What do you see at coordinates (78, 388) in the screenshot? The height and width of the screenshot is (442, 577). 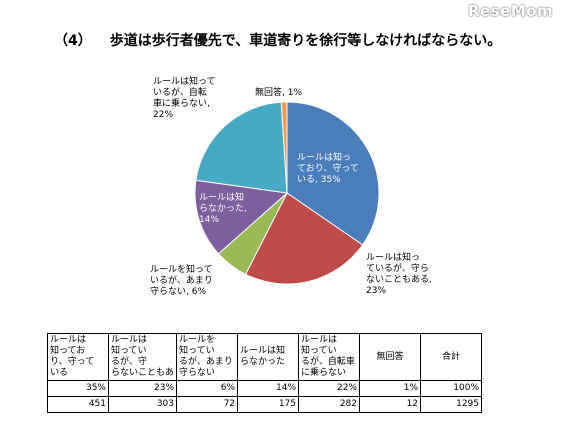 I see `table-cell: 35%` at bounding box center [78, 388].